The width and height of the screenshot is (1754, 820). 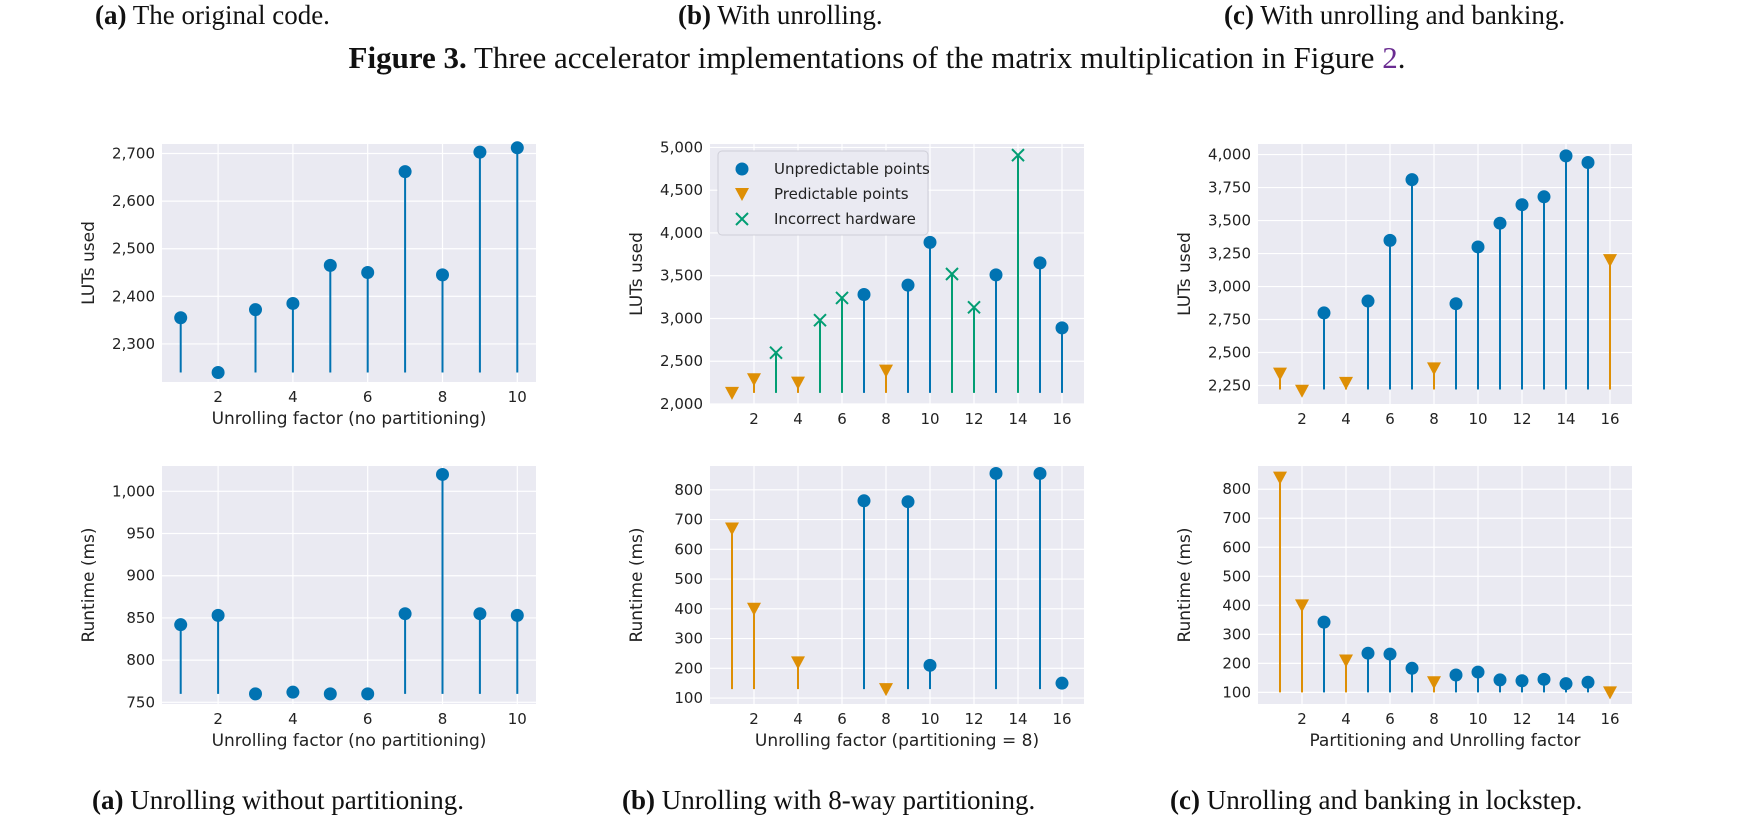 I want to click on y-tick-label: 2,750, so click(x=1229, y=320).